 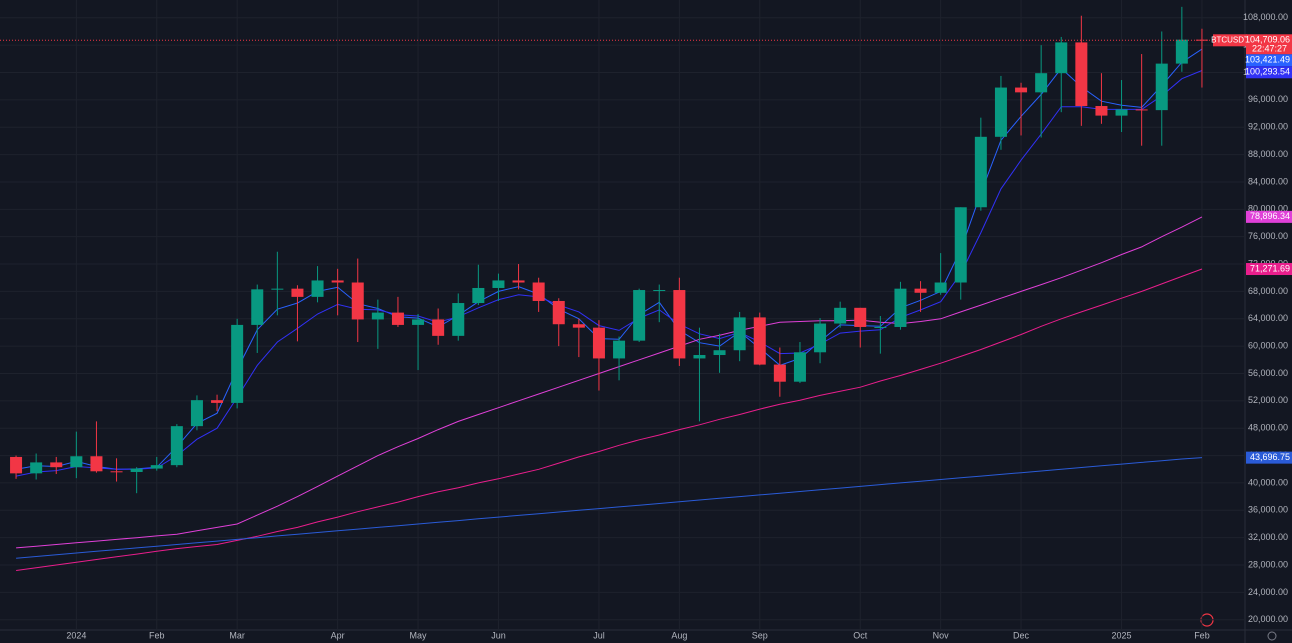 I want to click on last-price-label: 104,709.06, so click(x=1267, y=40).